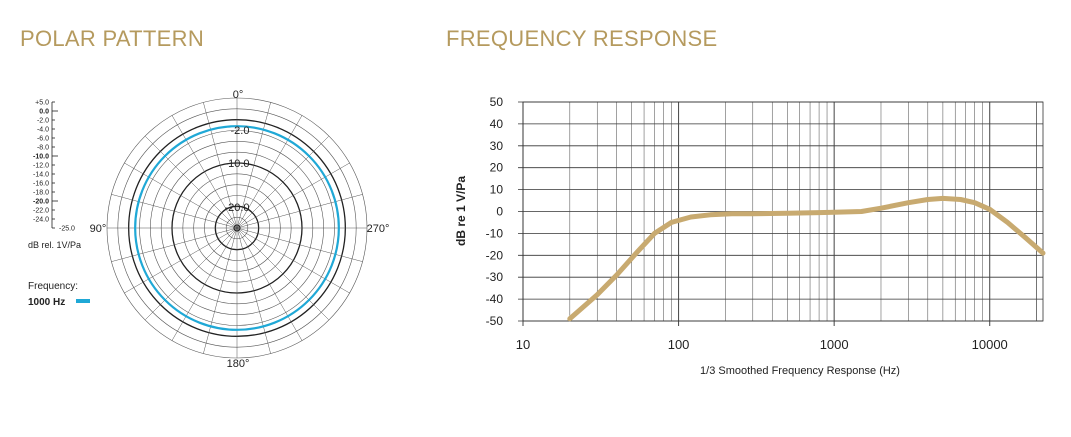 The width and height of the screenshot is (1071, 437). What do you see at coordinates (43, 130) in the screenshot?
I see `scale-label: -4.0` at bounding box center [43, 130].